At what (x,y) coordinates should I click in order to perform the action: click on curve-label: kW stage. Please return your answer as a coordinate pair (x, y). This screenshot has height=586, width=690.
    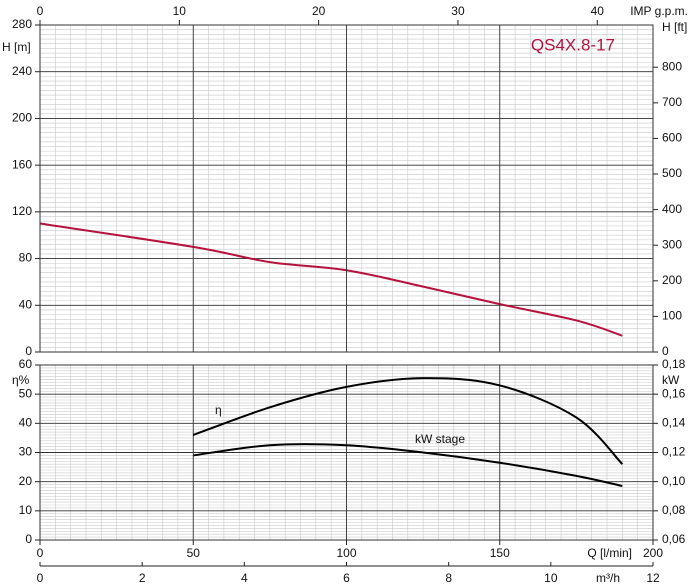
    Looking at the image, I should click on (440, 439).